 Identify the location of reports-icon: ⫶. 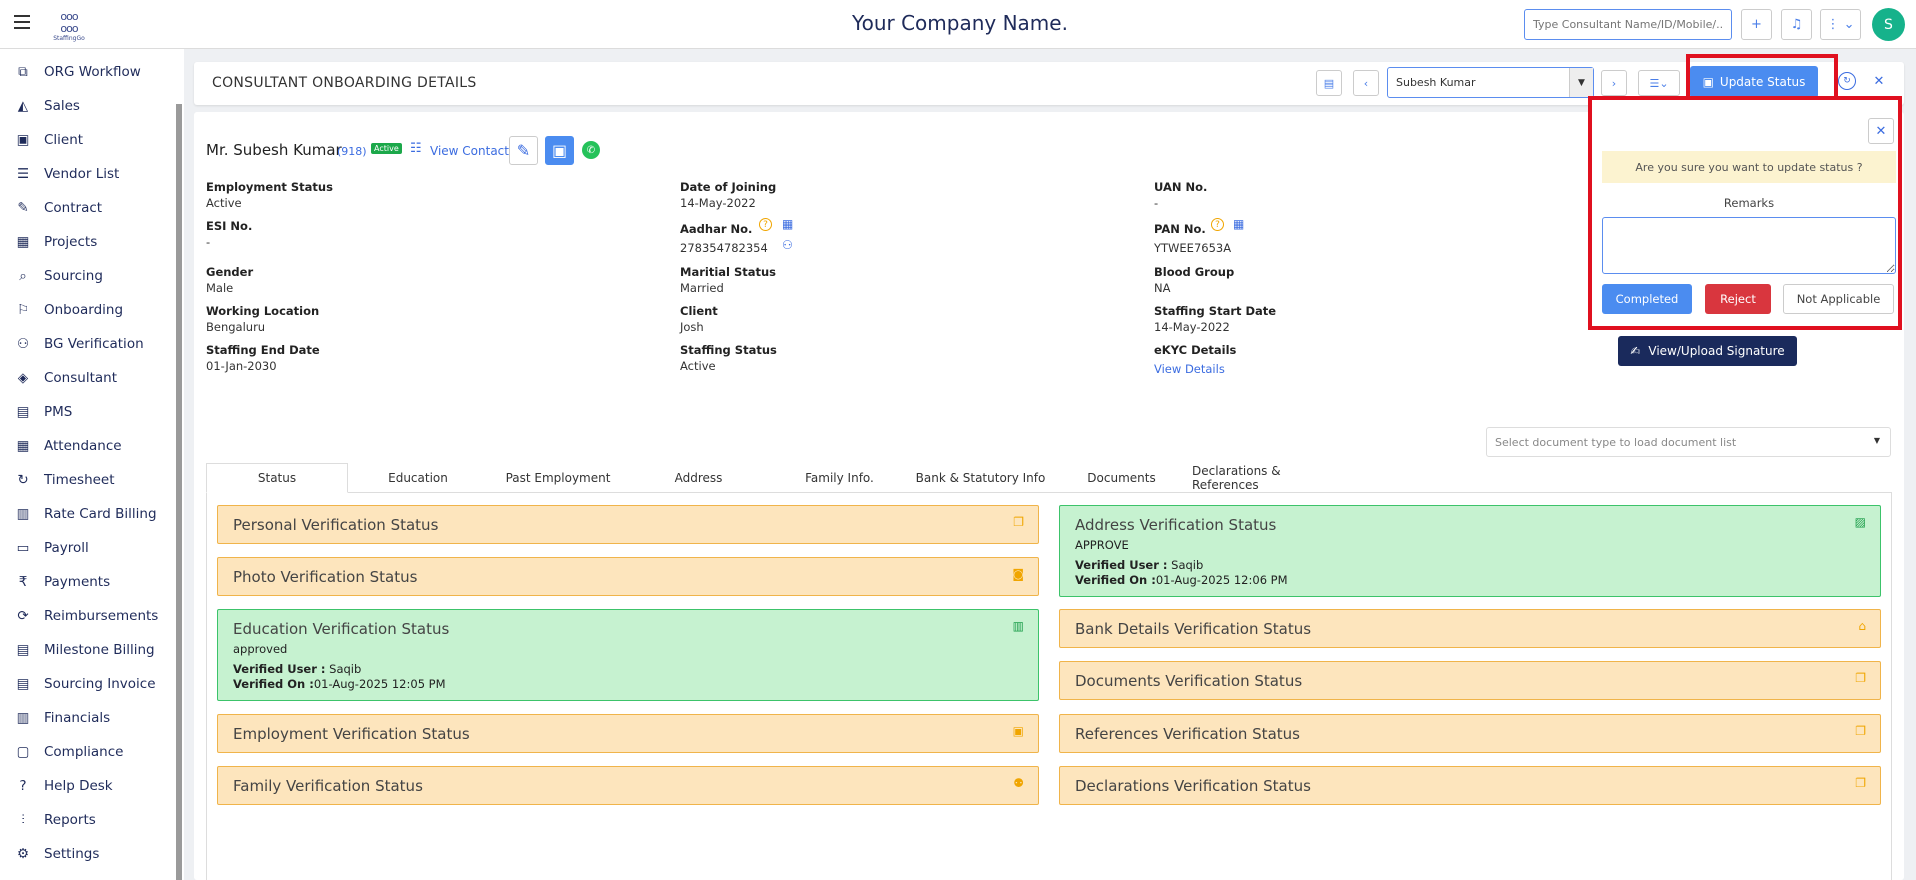
(23, 820).